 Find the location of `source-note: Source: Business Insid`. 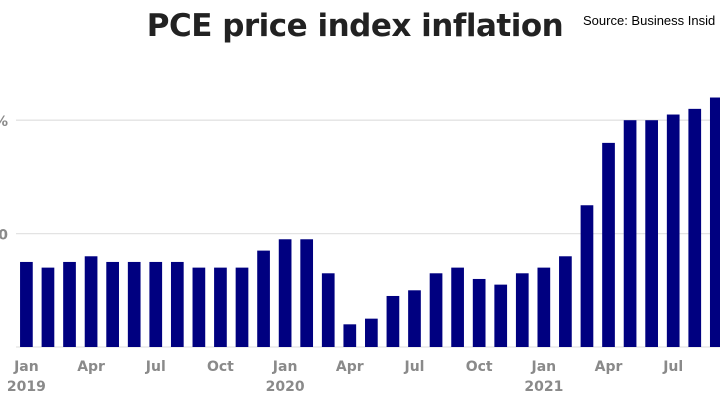

source-note: Source: Business Insid is located at coordinates (649, 20).